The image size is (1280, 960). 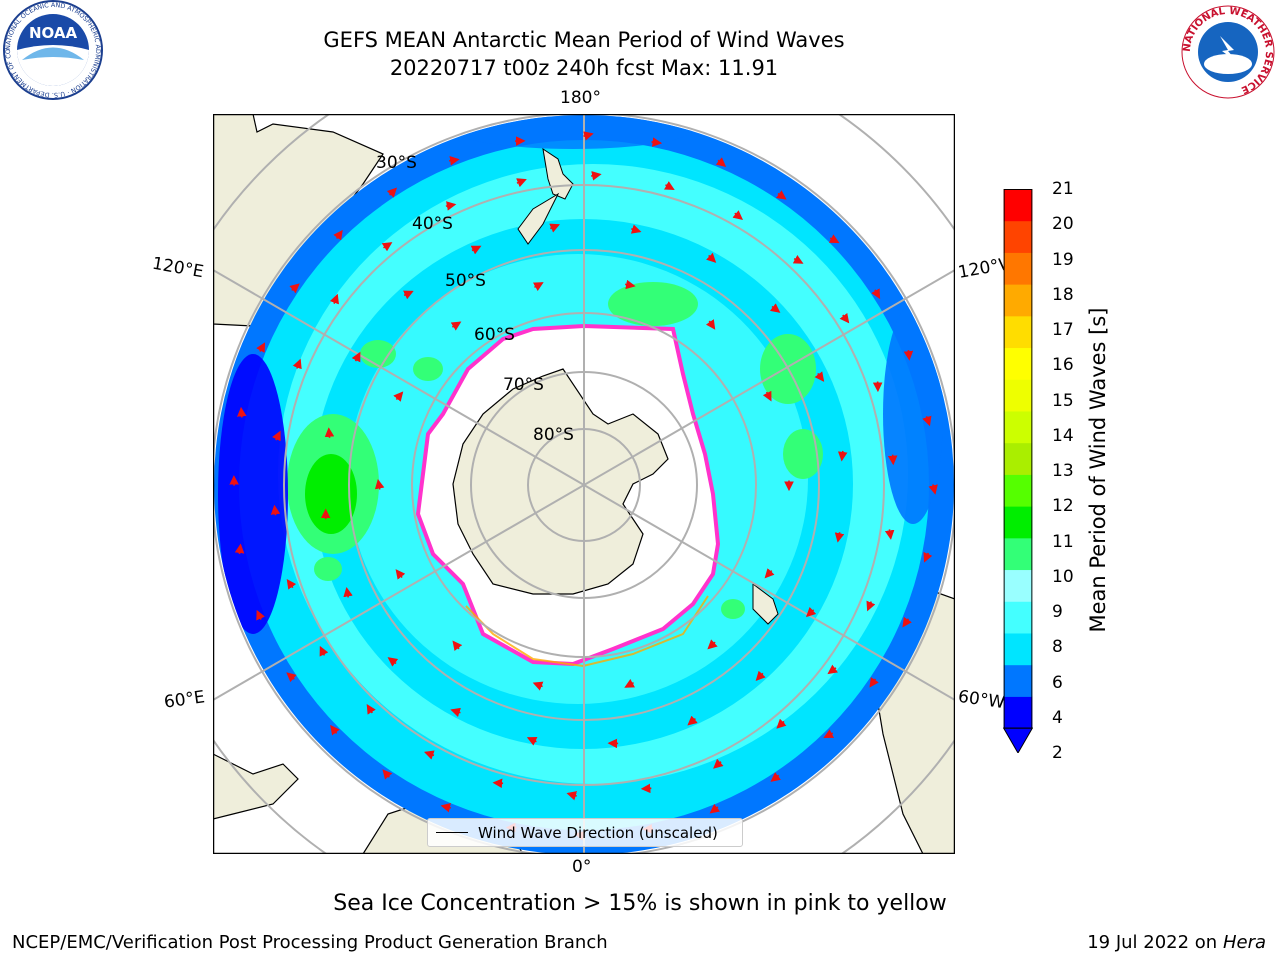 What do you see at coordinates (1063, 294) in the screenshot?
I see `colorbar-tick-label: 18` at bounding box center [1063, 294].